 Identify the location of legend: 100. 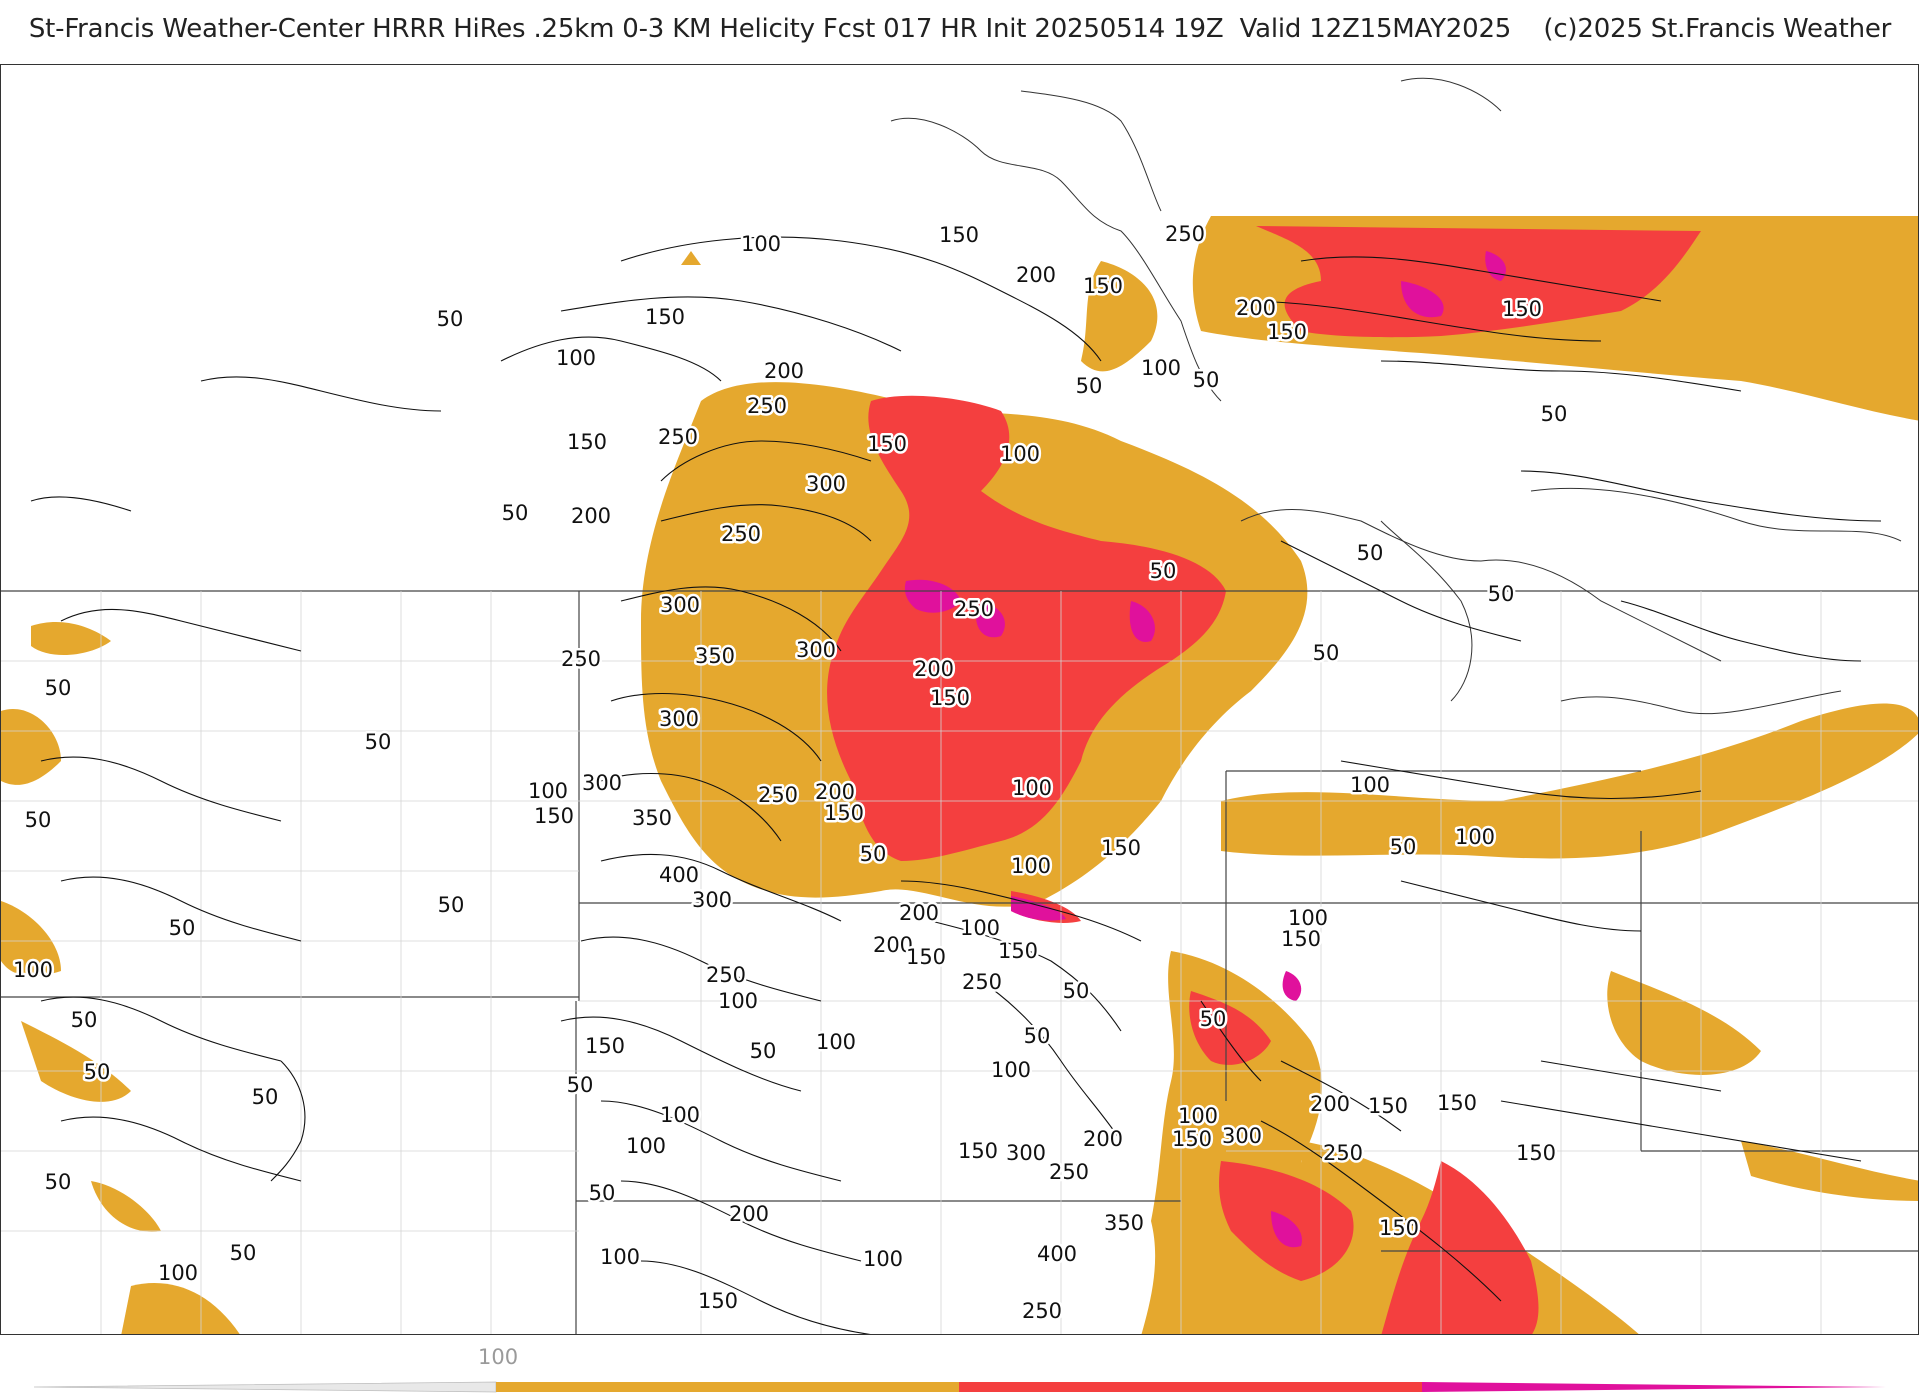
(960, 1367).